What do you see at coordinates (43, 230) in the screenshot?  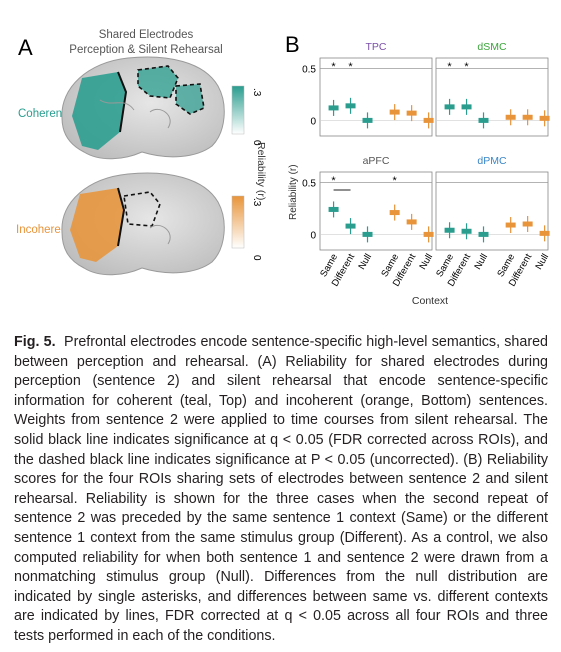 I see `incoherent-label: Incoherent` at bounding box center [43, 230].